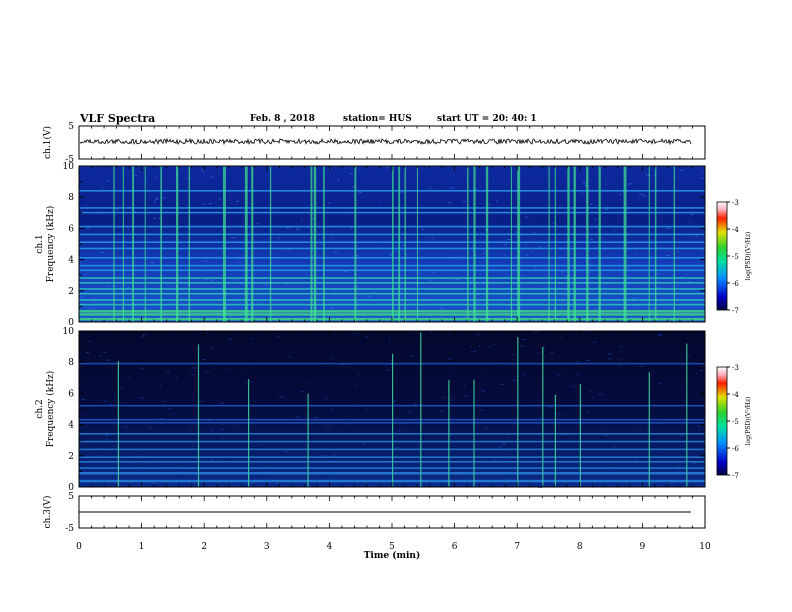 The height and width of the screenshot is (612, 792). Describe the element at coordinates (71, 127) in the screenshot. I see `y-tick-label: 5` at that location.